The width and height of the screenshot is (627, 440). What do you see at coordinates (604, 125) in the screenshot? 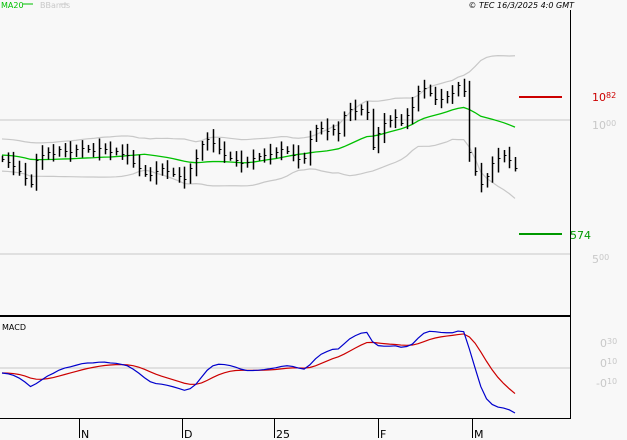
I see `price-tick-label: 1000` at bounding box center [604, 125].